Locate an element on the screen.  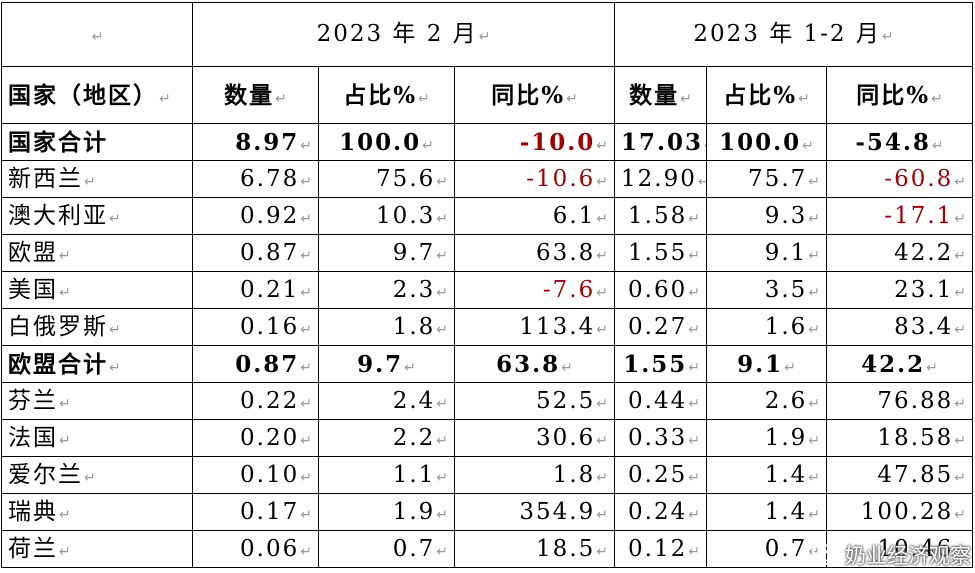
cell-share: 2.4↵ is located at coordinates (386, 401).